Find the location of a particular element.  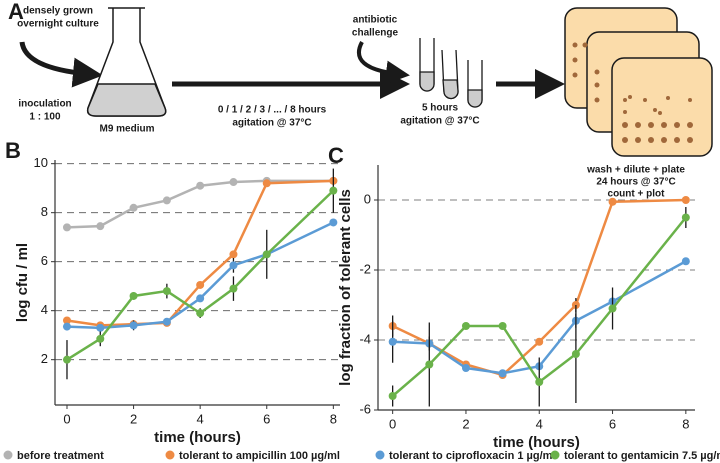

y-tick-label: -2 is located at coordinates (365, 268).